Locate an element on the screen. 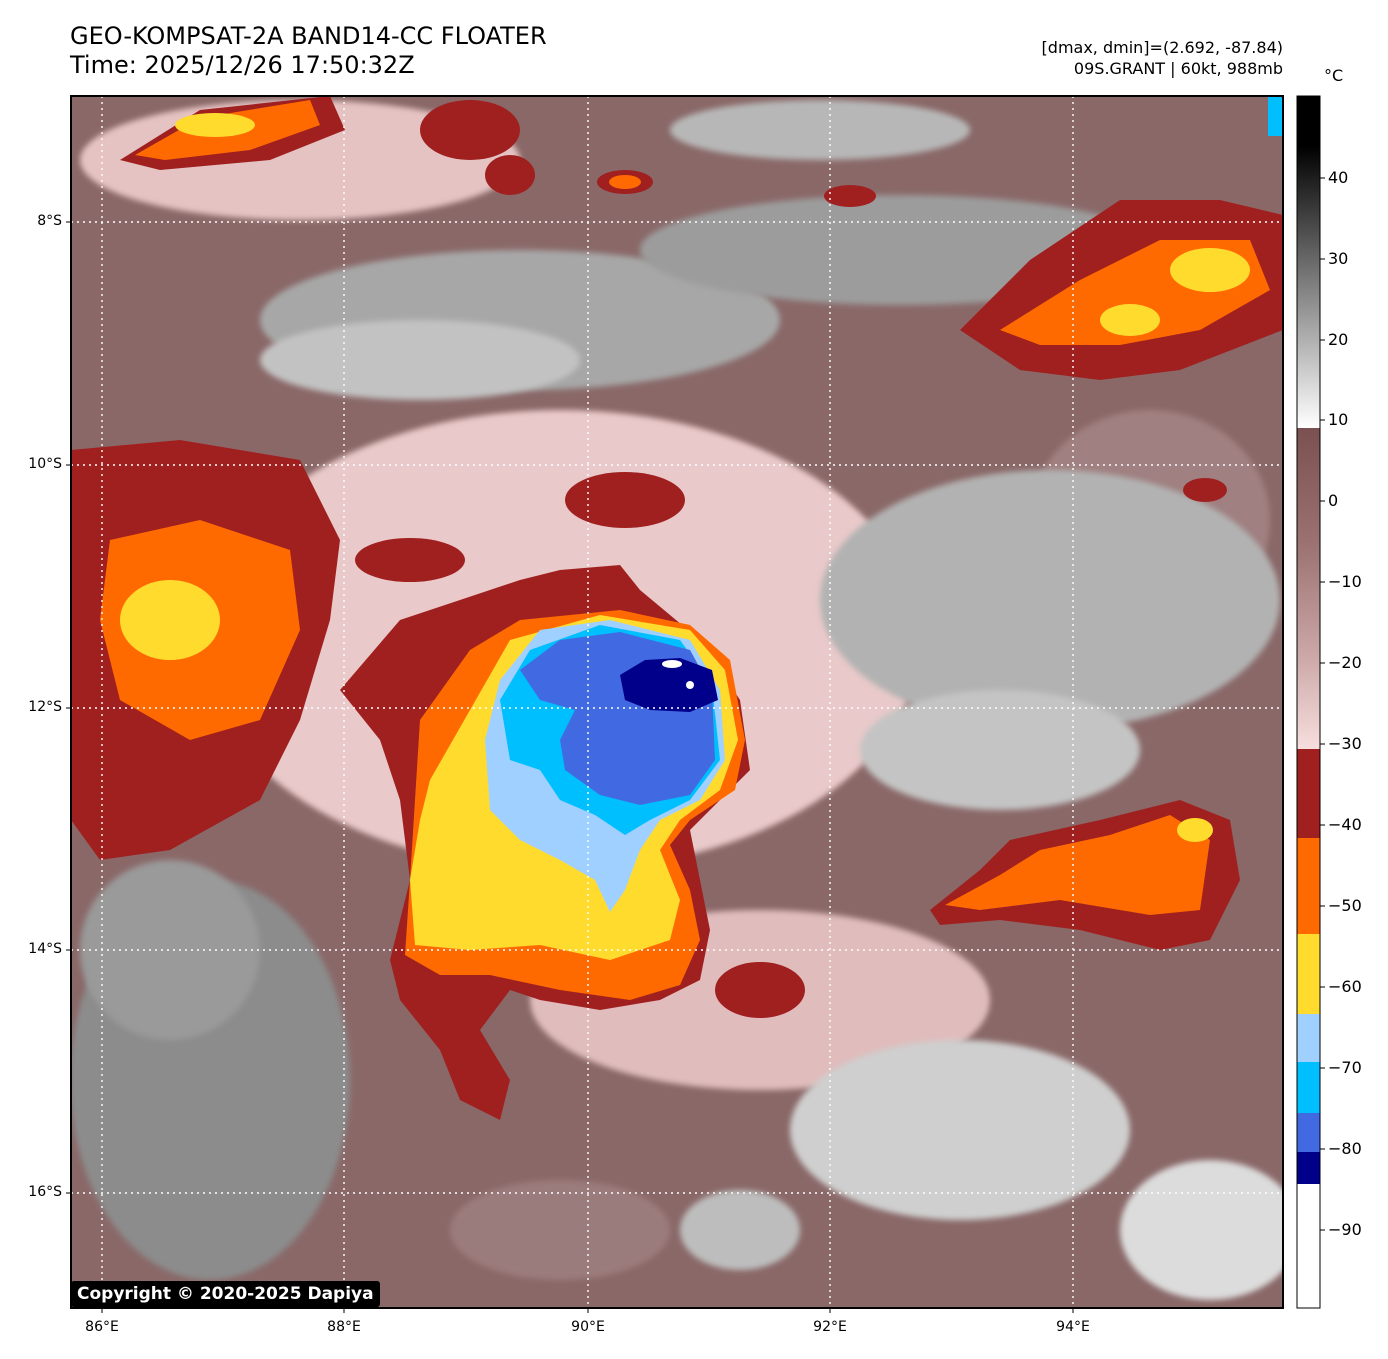 Image resolution: width=1388 pixels, height=1359 pixels. colorbar-tick: 30 is located at coordinates (1338, 258).